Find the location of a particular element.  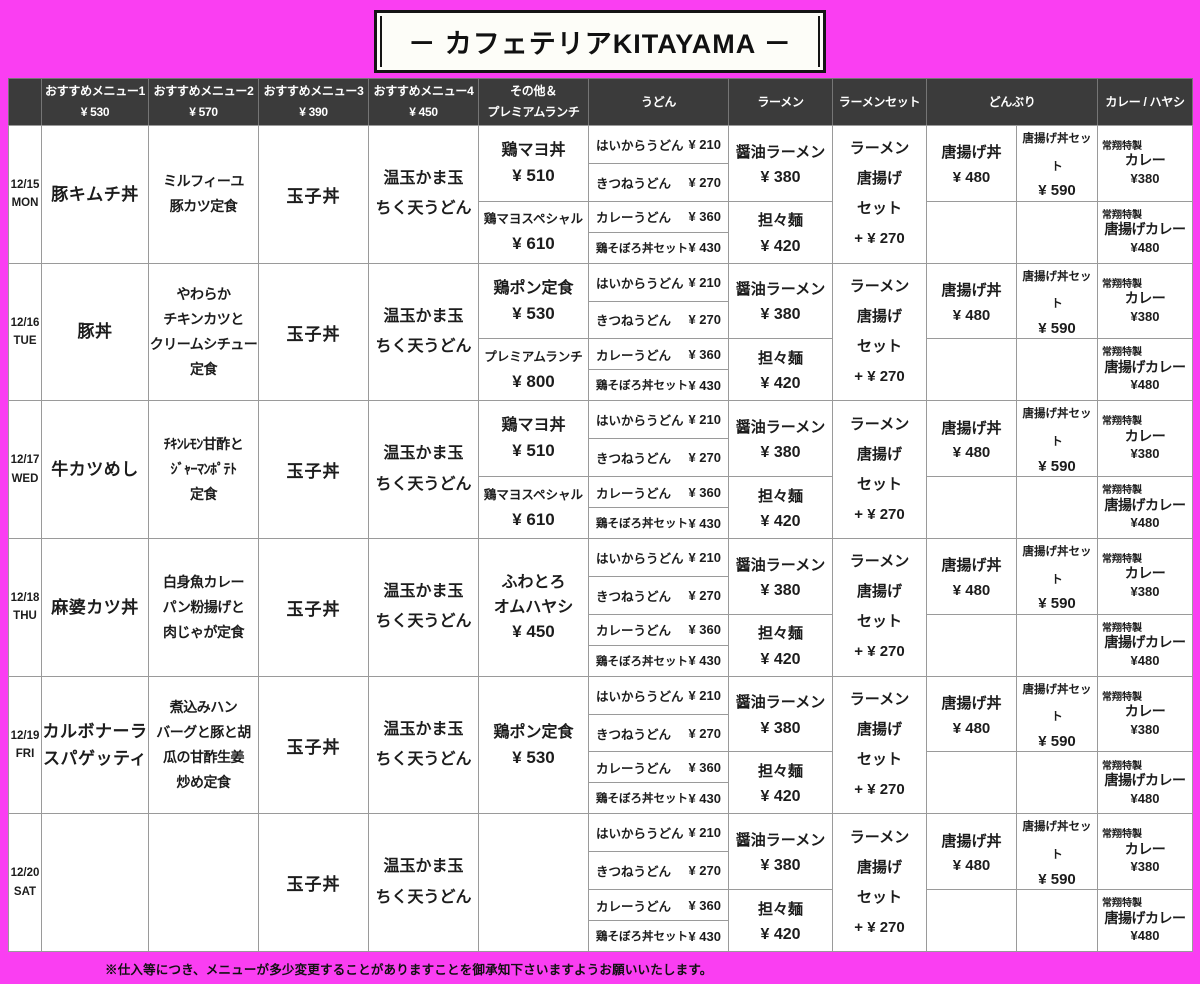

menu-subrow: 鶏そぼろ丼セット ¥ 430 is located at coordinates (601, 247).